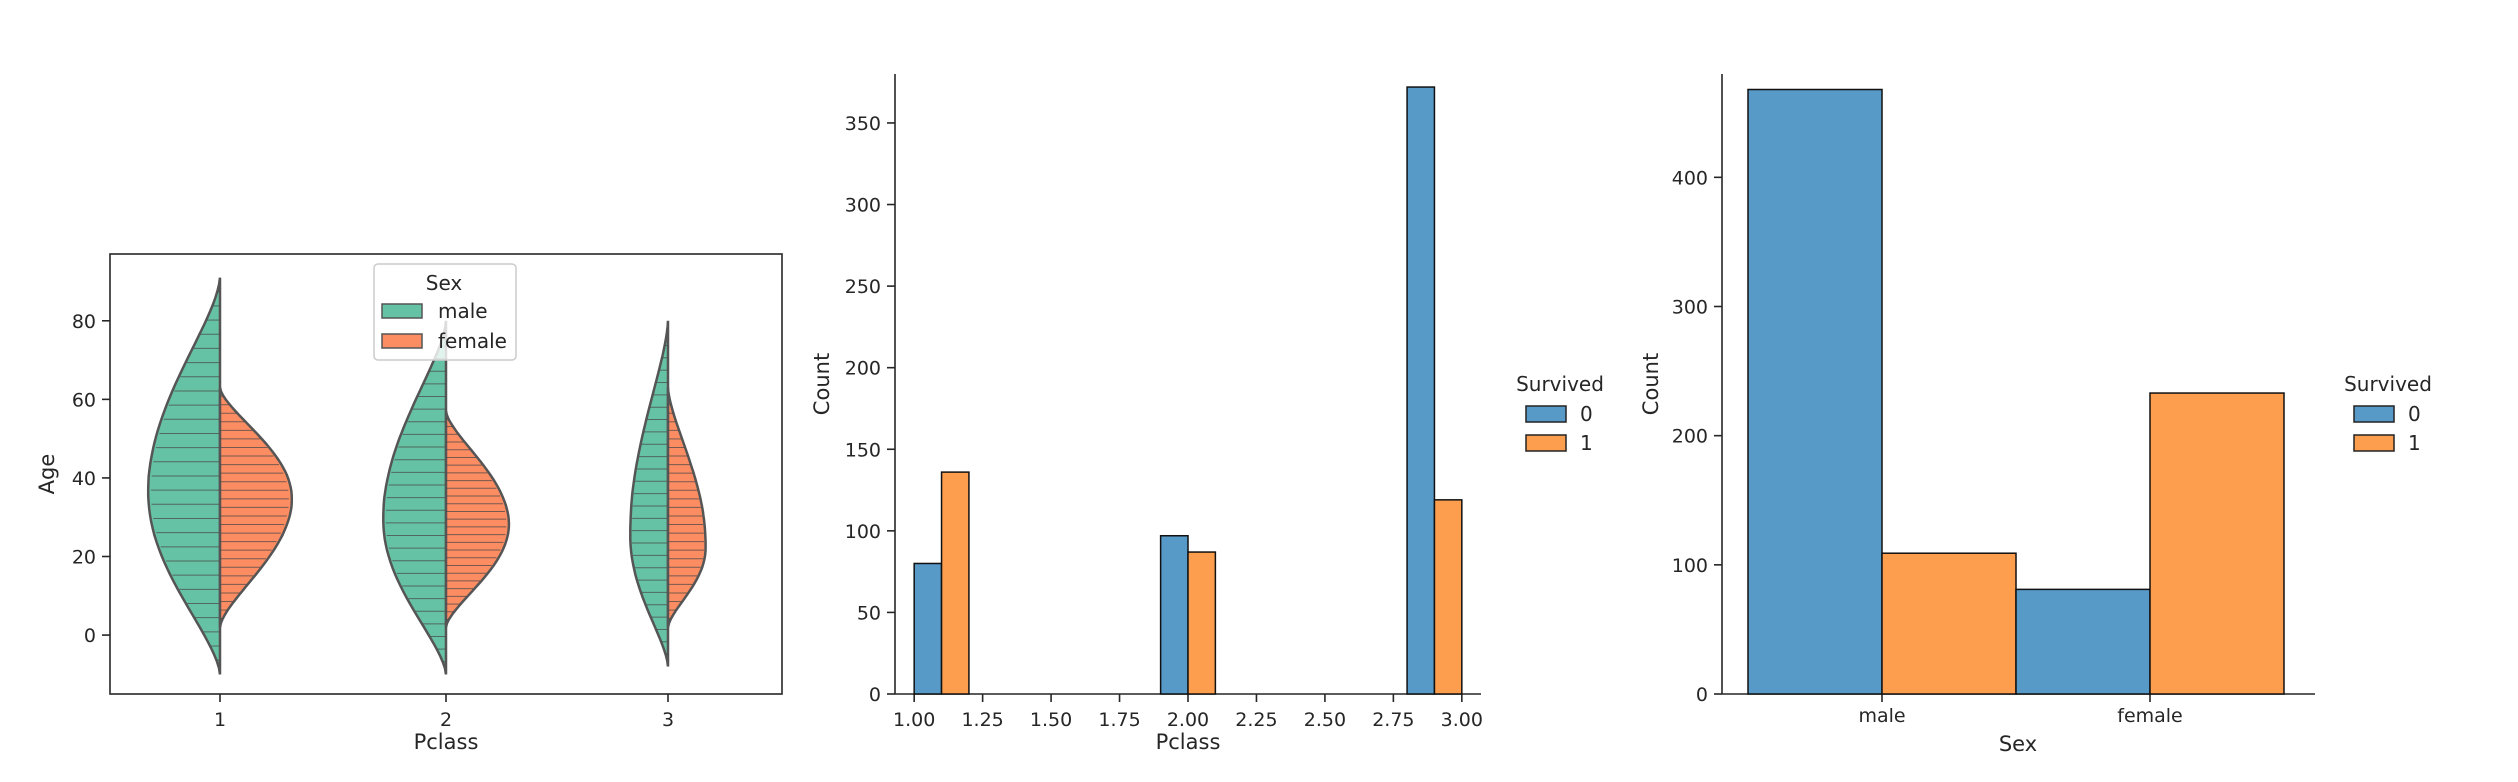 This screenshot has height=782, width=2518. Describe the element at coordinates (220, 720) in the screenshot. I see `x-tick-label: 1` at that location.